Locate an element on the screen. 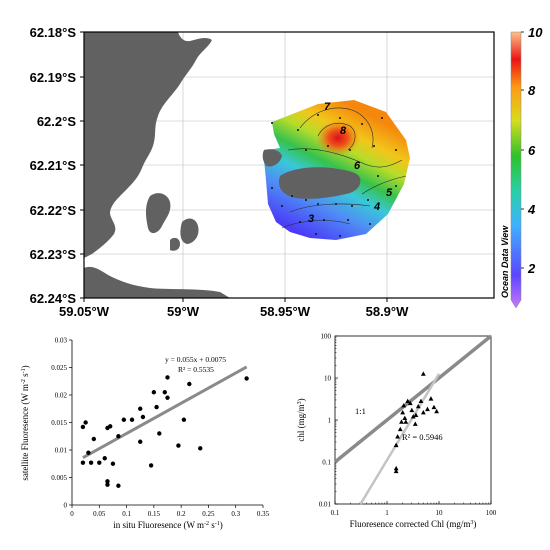  left-y-axis-label: satellite Fluoresence (W m-2 s-1) is located at coordinates (25, 422).